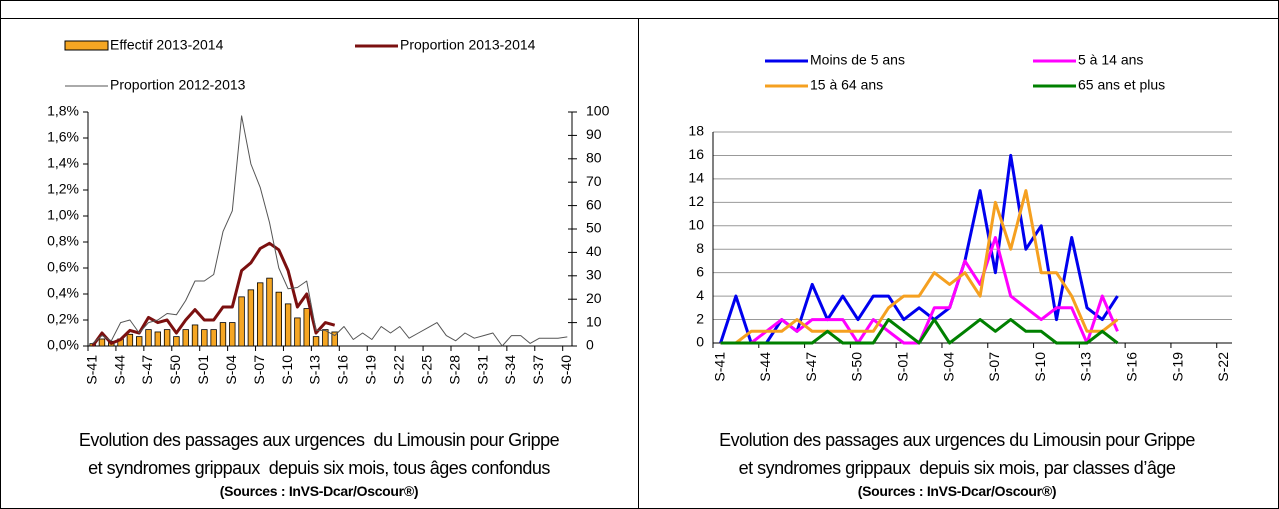  What do you see at coordinates (594, 275) in the screenshot?
I see `y2-tick-label: 30` at bounding box center [594, 275].